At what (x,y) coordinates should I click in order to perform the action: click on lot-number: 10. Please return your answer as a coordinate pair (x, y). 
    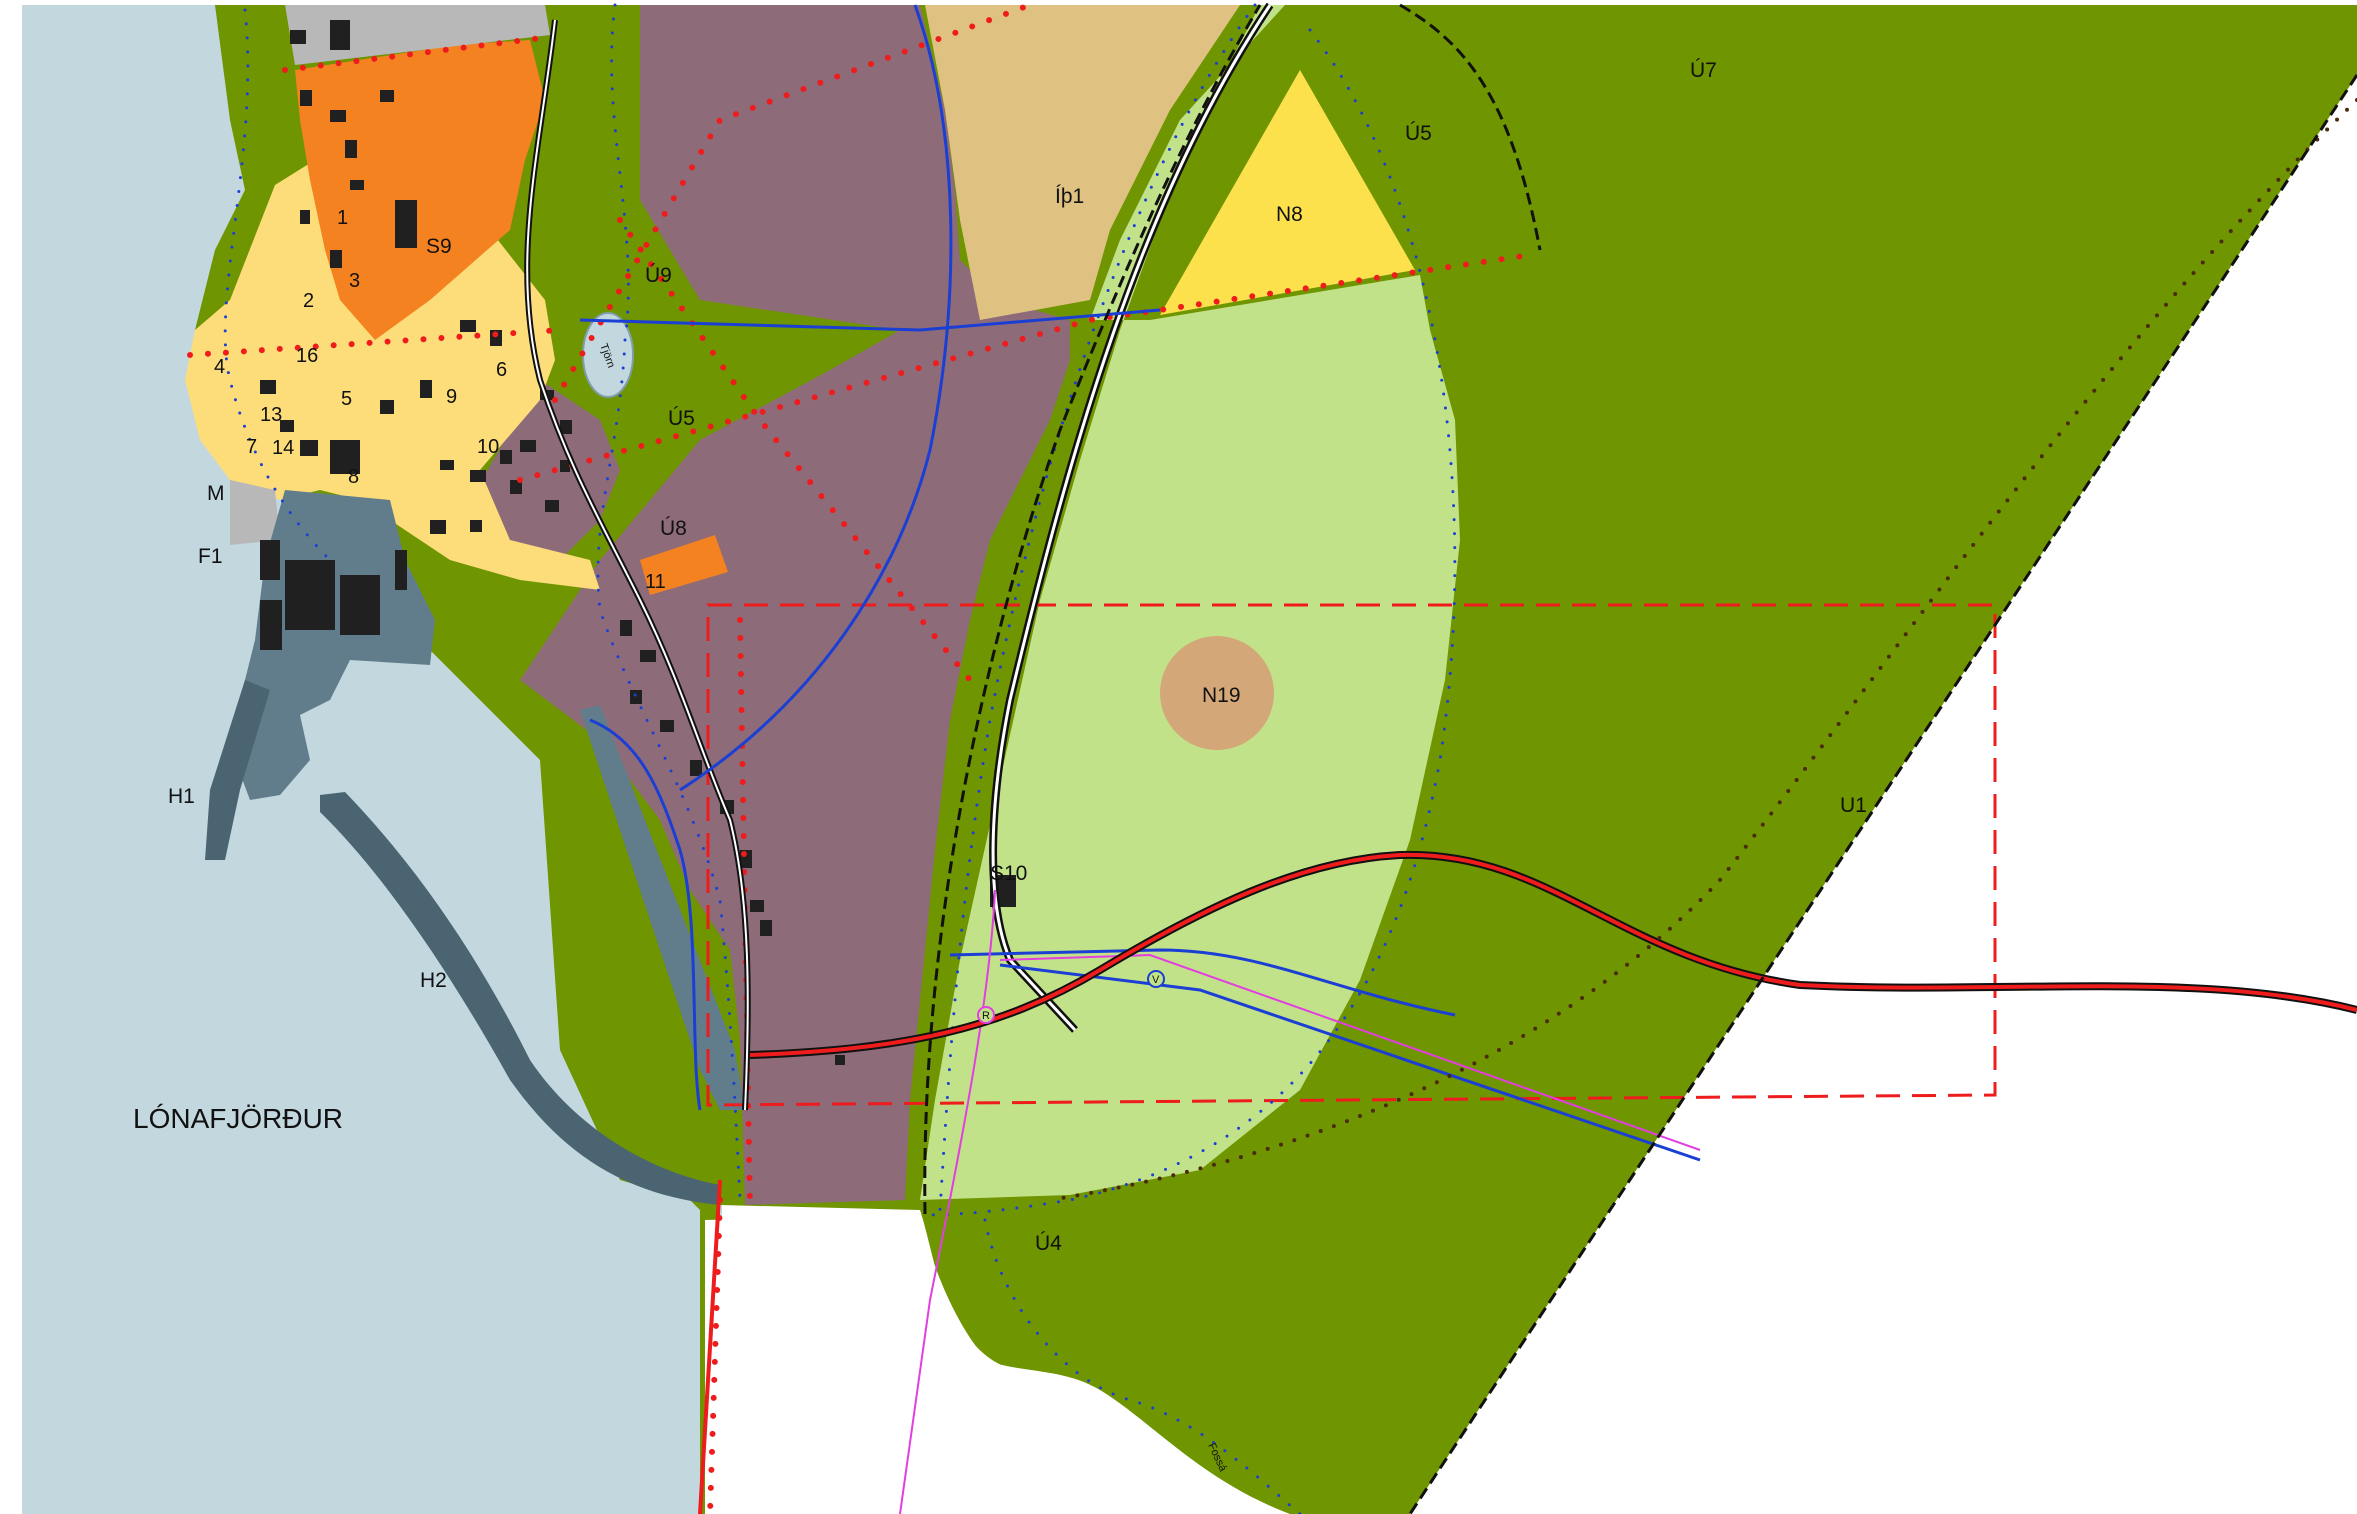
    Looking at the image, I should click on (488, 447).